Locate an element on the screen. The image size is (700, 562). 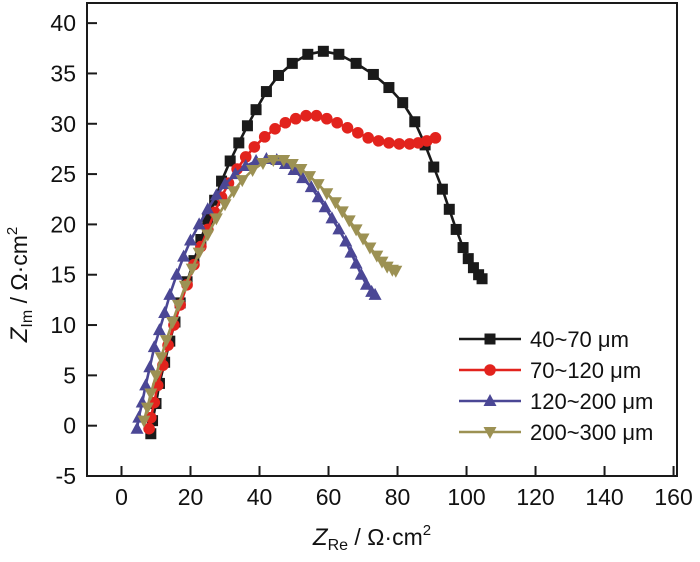
x-tick-label: 40 is located at coordinates (260, 497).